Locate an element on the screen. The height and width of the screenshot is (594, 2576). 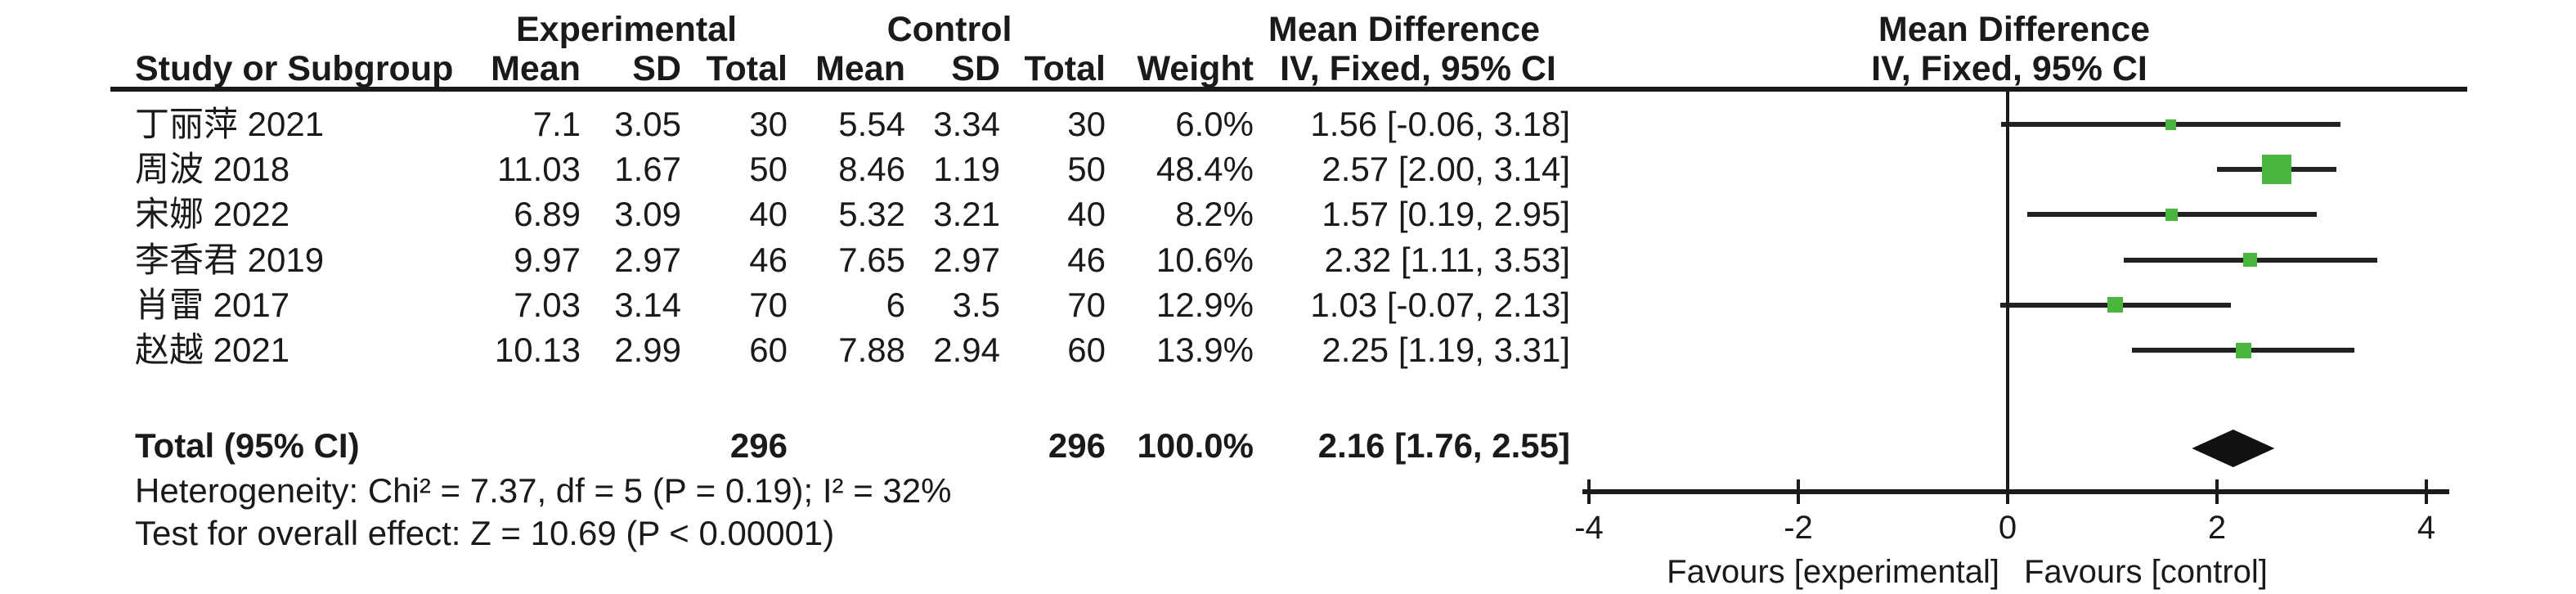
col-header-total-control: Total is located at coordinates (1065, 69).